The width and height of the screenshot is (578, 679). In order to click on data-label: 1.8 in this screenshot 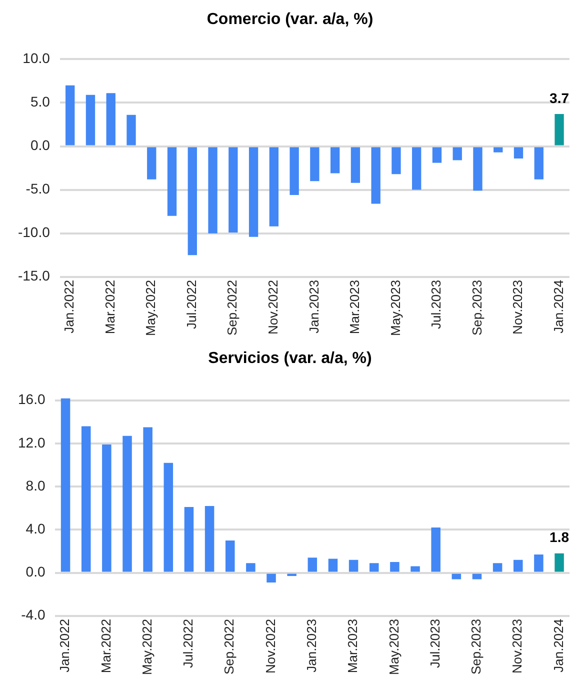, I will do `click(560, 537)`.